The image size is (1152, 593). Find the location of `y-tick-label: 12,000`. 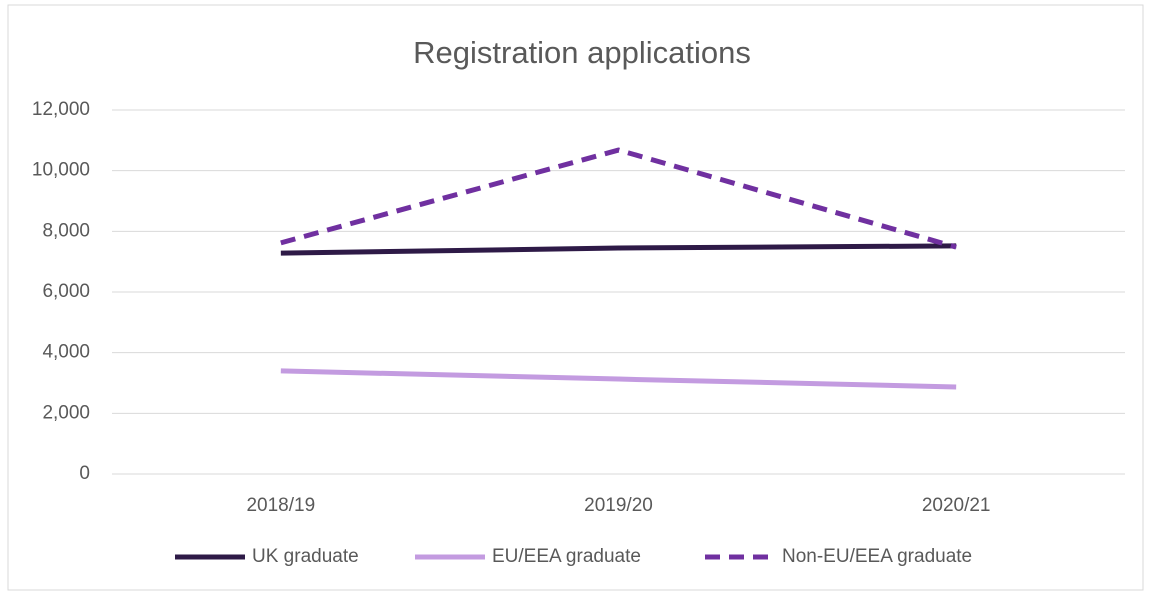

y-tick-label: 12,000 is located at coordinates (61, 109).